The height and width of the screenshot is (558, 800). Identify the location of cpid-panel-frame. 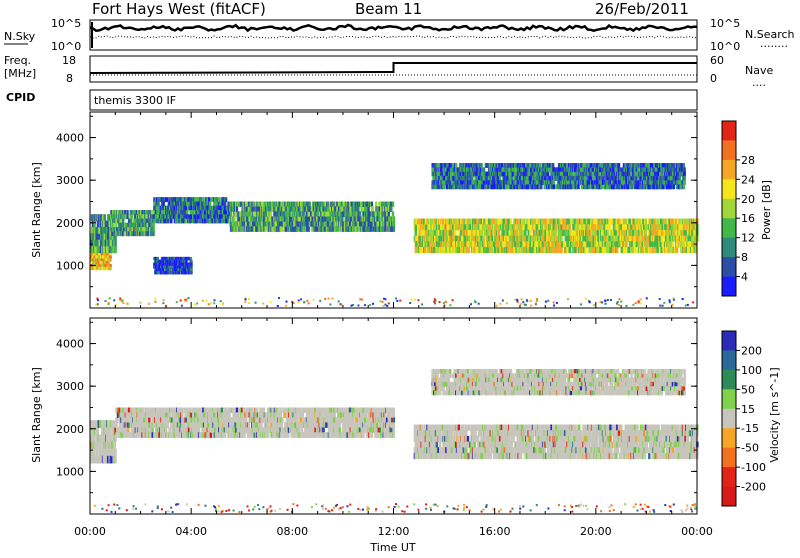
(393, 100).